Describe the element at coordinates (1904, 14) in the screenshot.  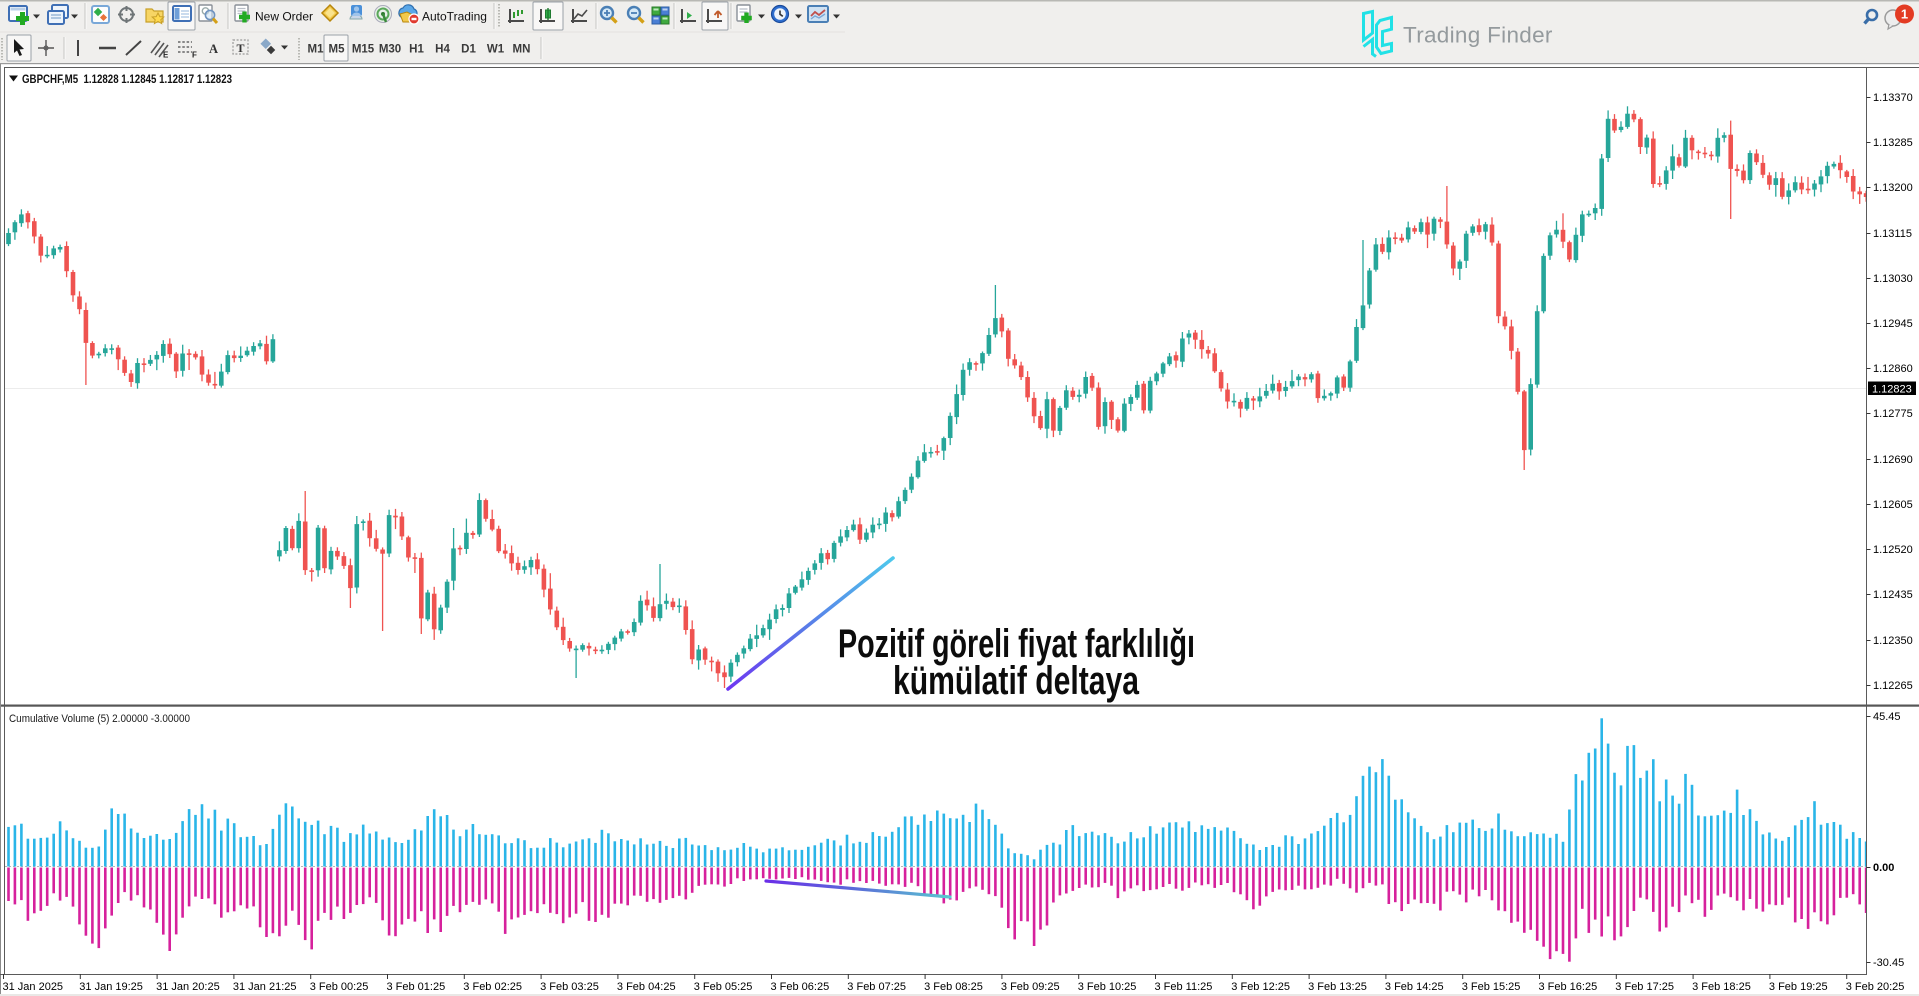
I see `svg-text: 1` at that location.